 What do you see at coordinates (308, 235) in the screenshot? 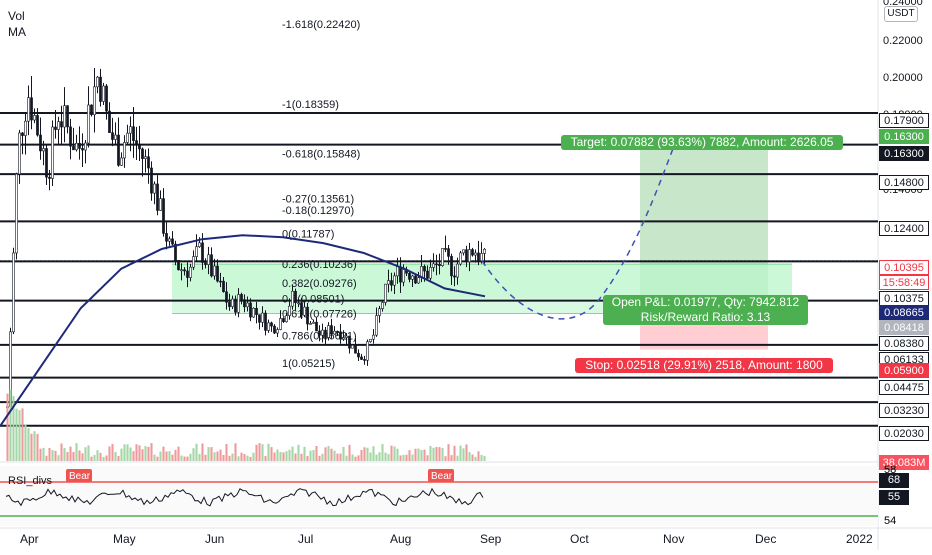
I see `fib-label: 0(0.11787)` at bounding box center [308, 235].